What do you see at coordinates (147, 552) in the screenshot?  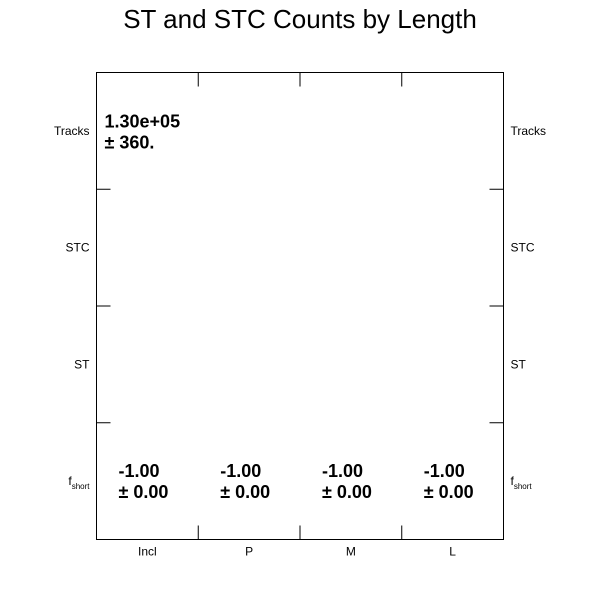 I see `column-label: Incl` at bounding box center [147, 552].